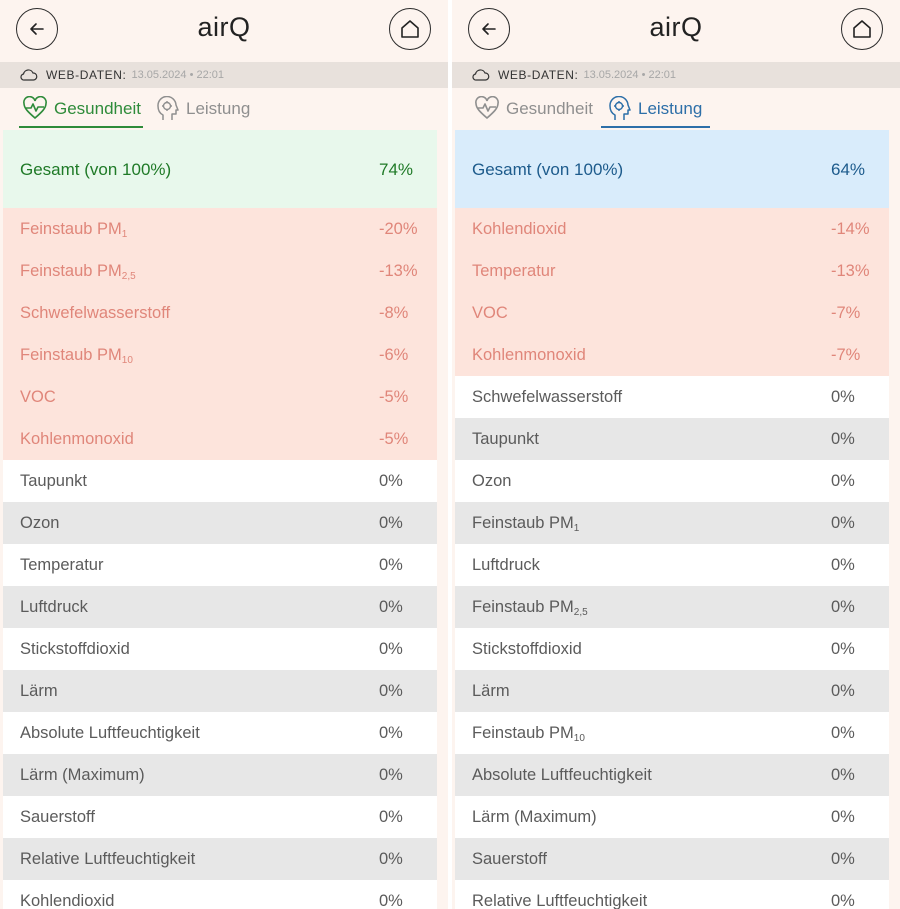  I want to click on tab-bar: Gesundheit Leistung, so click(676, 109).